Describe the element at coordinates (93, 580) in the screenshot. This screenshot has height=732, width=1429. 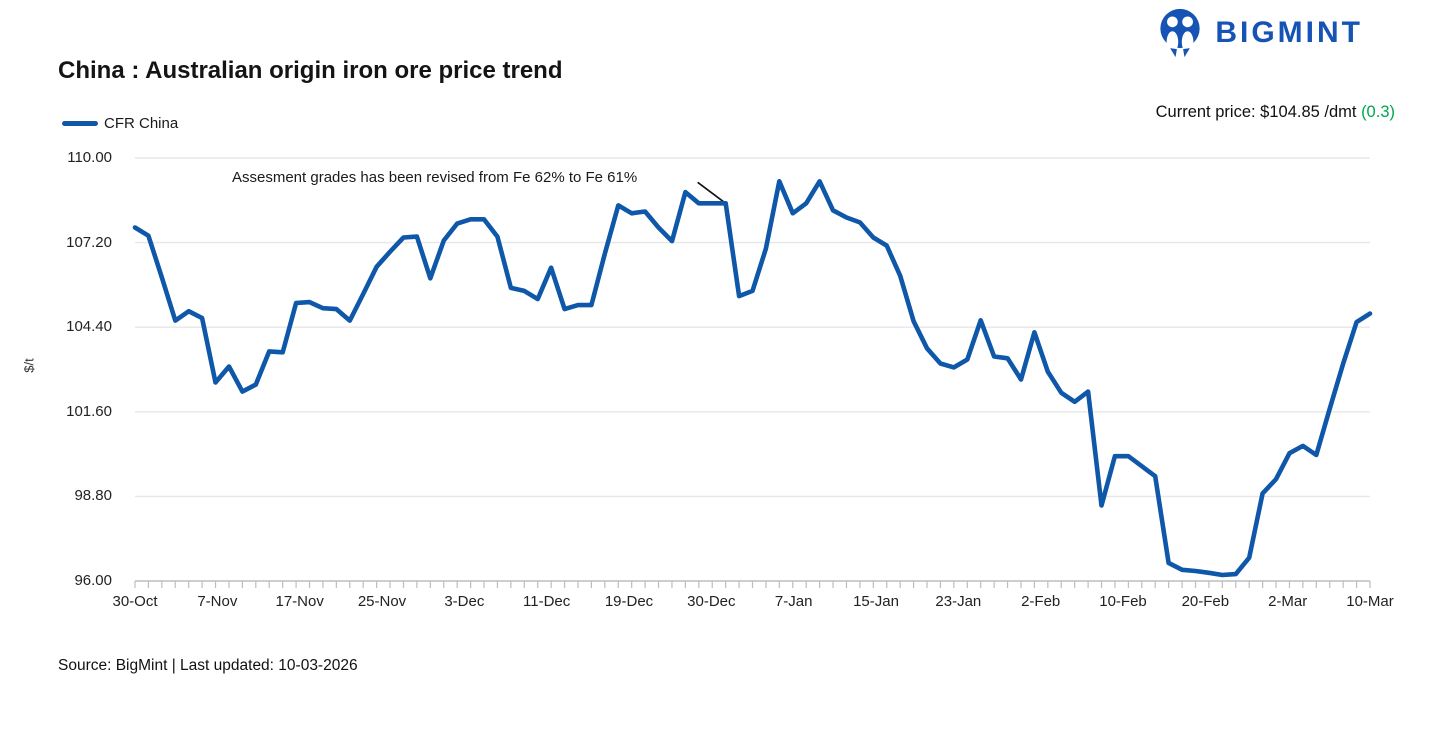
I see `y-axis-tick-label: 96.00` at that location.